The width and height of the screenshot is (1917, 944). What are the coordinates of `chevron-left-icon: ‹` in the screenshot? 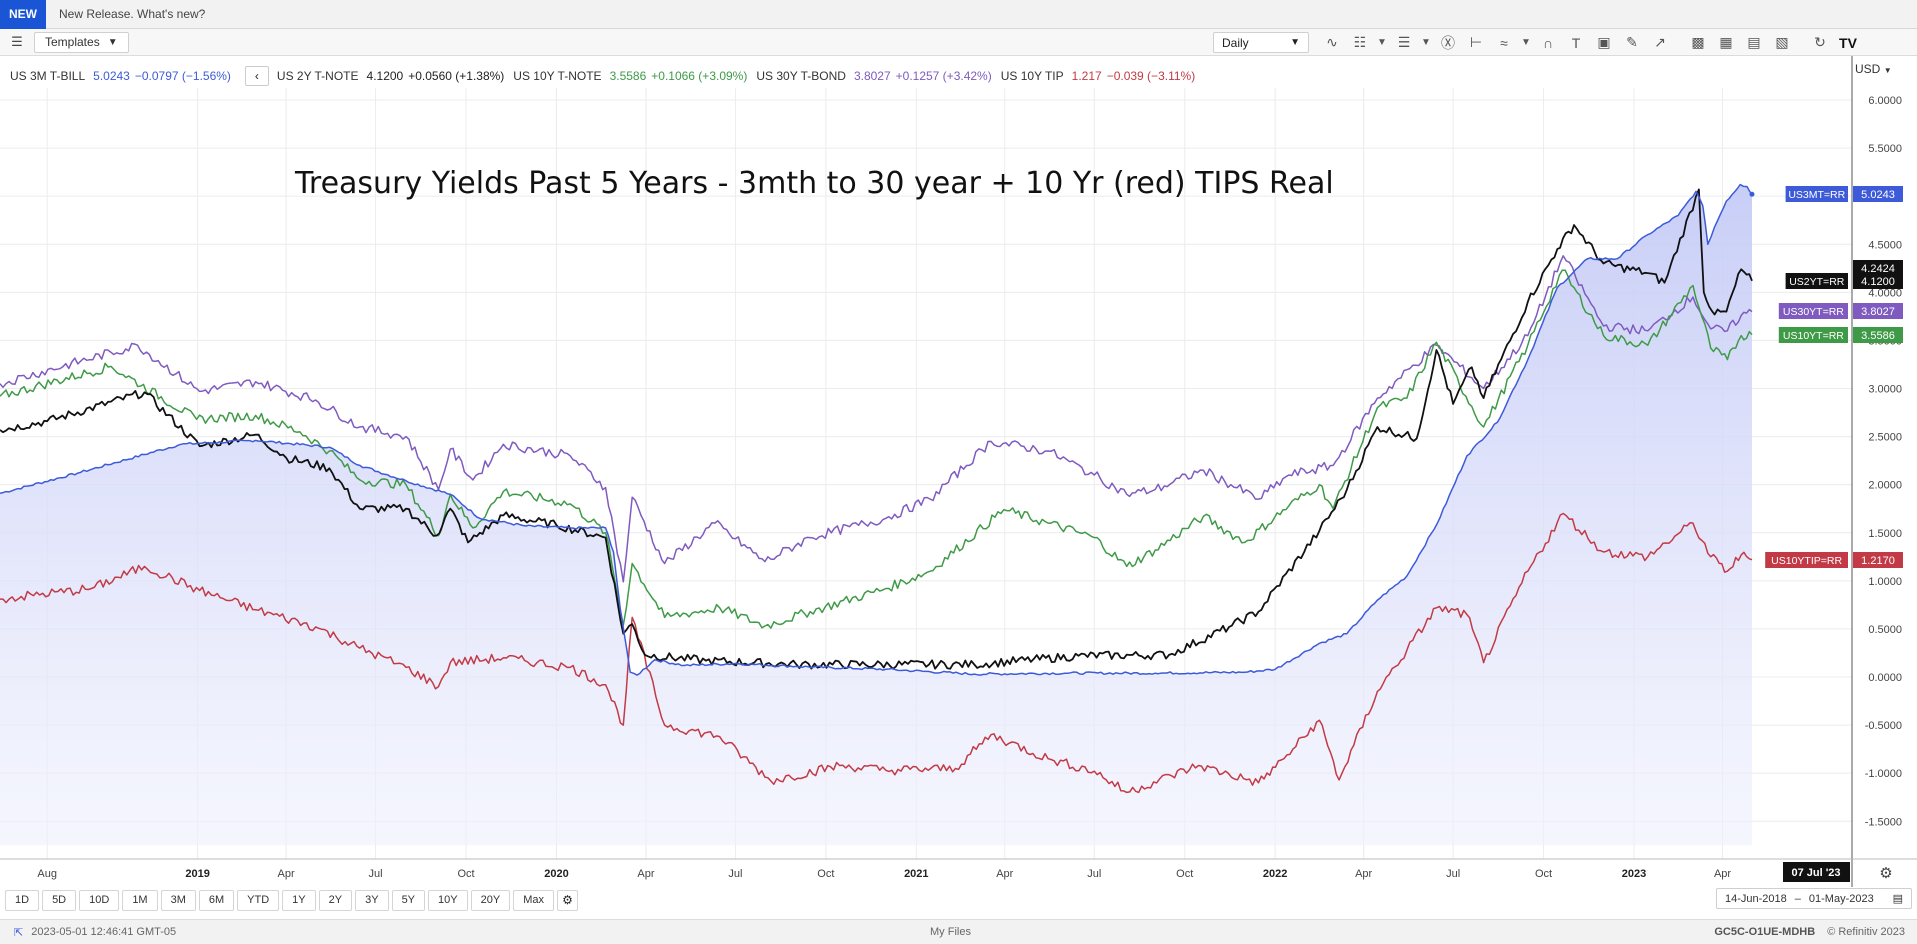 It's located at (256, 76).